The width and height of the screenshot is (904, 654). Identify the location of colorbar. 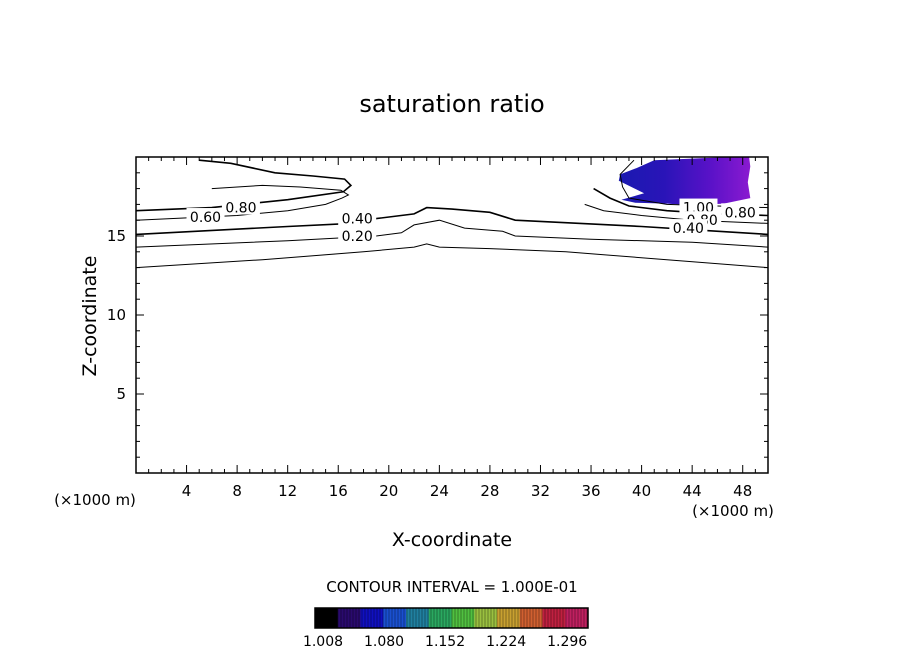
(451, 618).